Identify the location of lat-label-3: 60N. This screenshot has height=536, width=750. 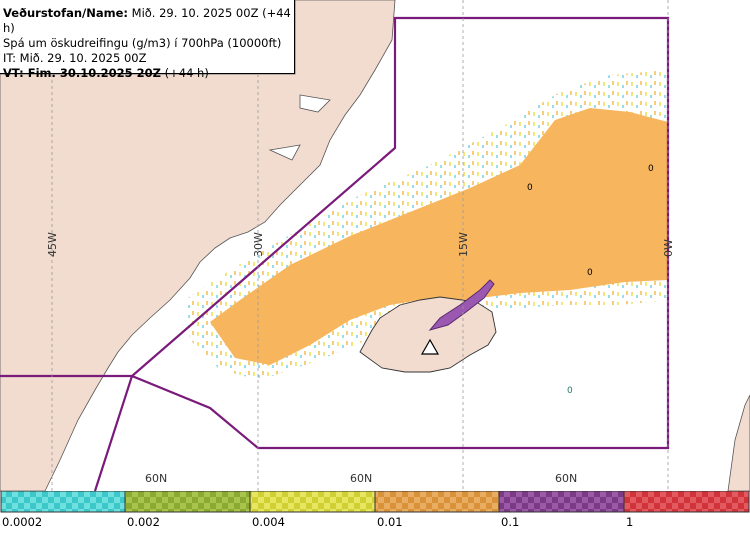
(566, 478).